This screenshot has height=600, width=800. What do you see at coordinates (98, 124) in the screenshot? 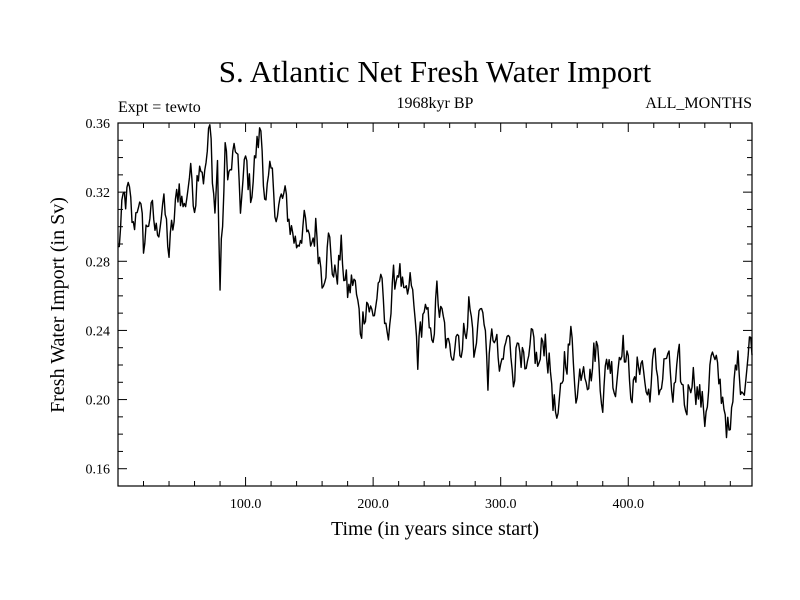
I see `y-tick-label: 0.36` at bounding box center [98, 124].